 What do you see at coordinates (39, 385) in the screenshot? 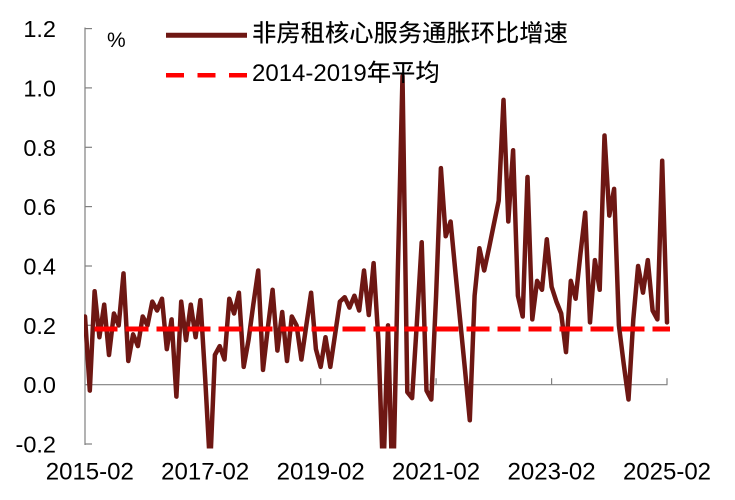
I see `svg-text: 0.0` at bounding box center [39, 385].